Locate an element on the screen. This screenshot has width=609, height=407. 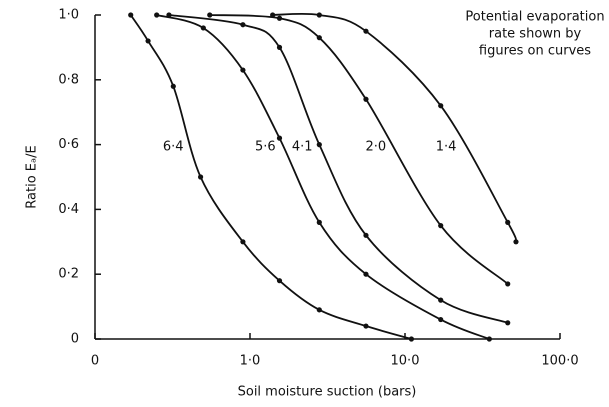
y-tick-label: 0·6 is located at coordinates (68, 144).